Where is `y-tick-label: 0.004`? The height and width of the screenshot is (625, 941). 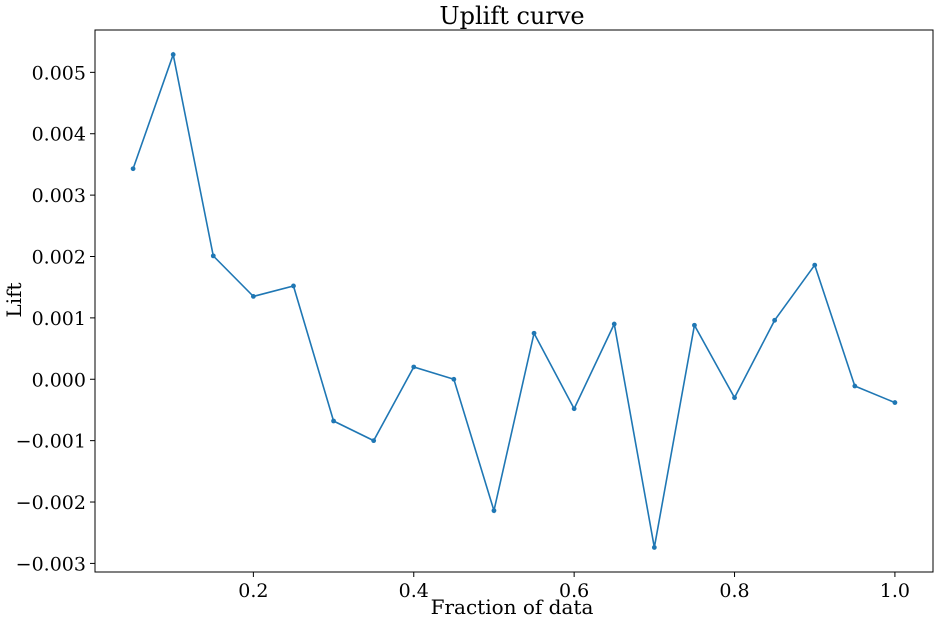 y-tick-label: 0.004 is located at coordinates (59, 135).